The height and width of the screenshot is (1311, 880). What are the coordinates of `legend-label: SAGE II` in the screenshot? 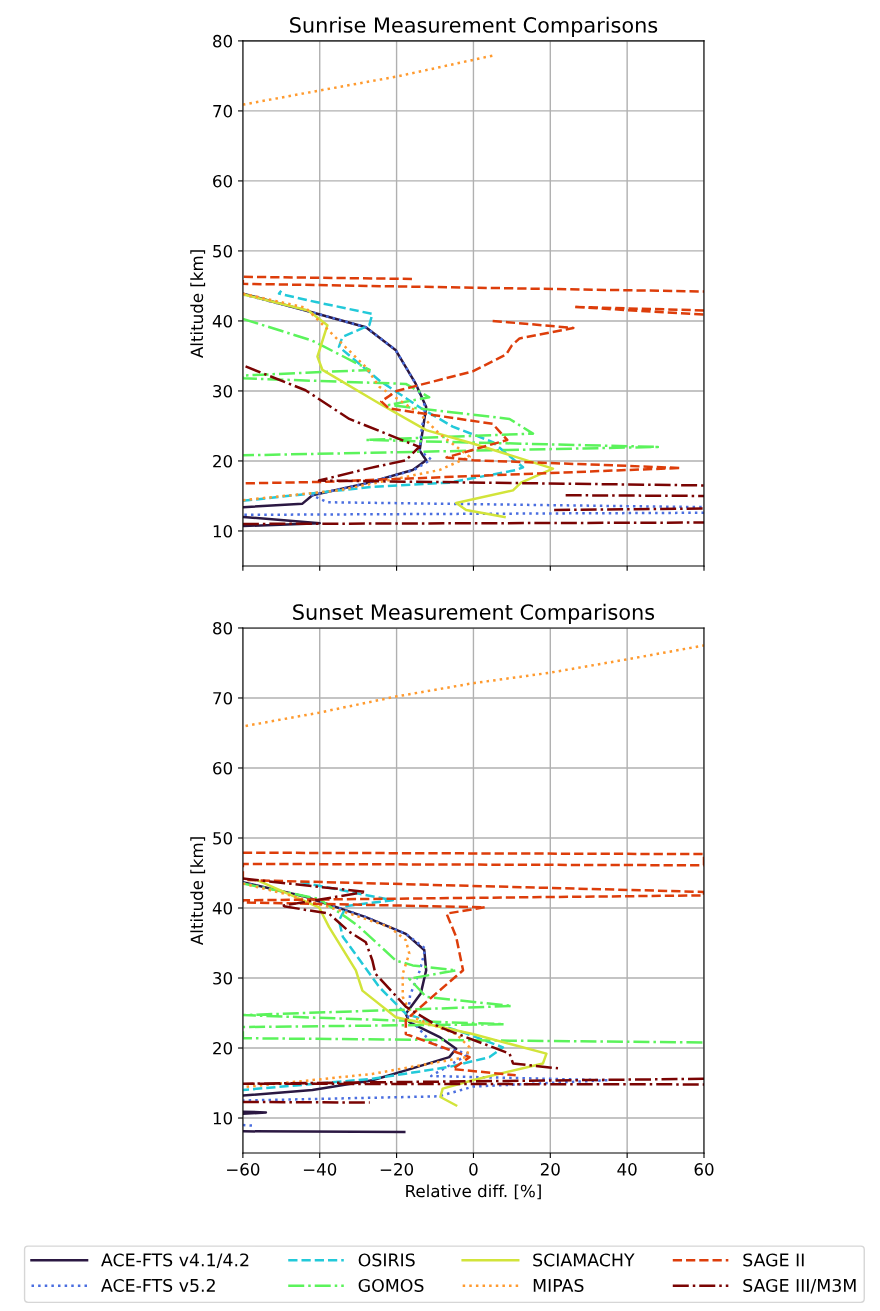 It's located at (773, 1260).